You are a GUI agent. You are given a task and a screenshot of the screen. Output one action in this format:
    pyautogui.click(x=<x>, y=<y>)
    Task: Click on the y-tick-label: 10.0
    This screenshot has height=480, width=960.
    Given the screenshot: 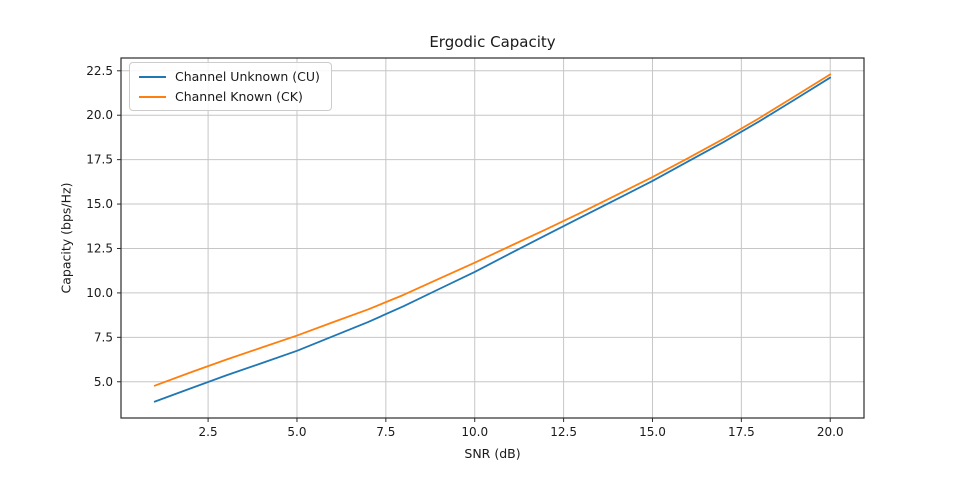 What is the action you would take?
    pyautogui.click(x=99, y=293)
    